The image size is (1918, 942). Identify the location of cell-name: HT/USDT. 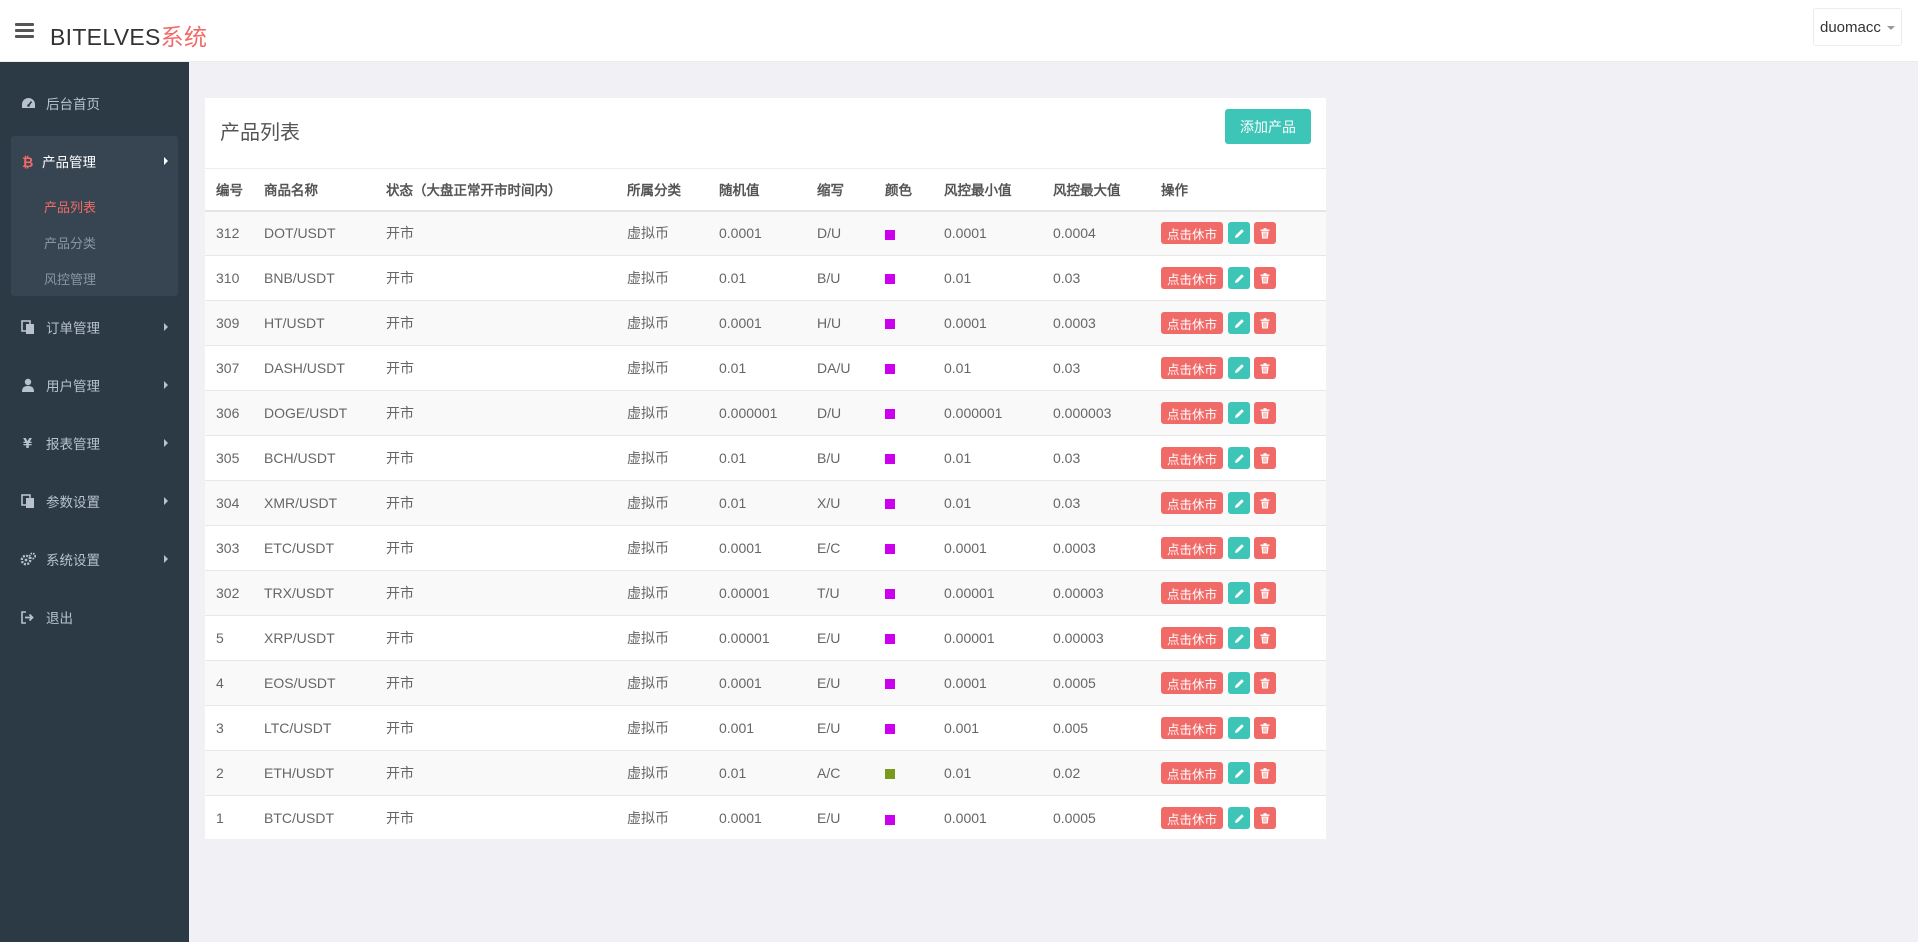
(325, 323).